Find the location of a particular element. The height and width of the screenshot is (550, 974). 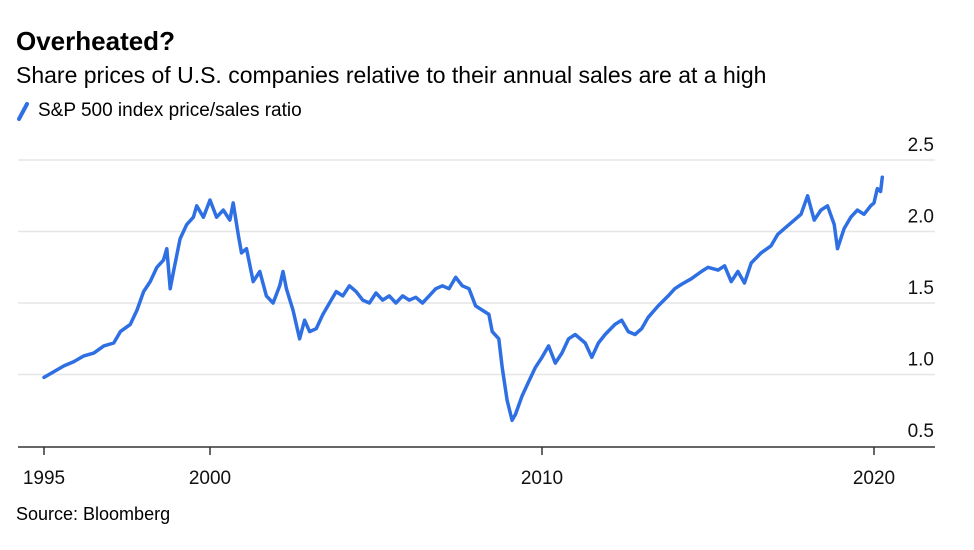

y-tick-label: 1.5 is located at coordinates (921, 288).